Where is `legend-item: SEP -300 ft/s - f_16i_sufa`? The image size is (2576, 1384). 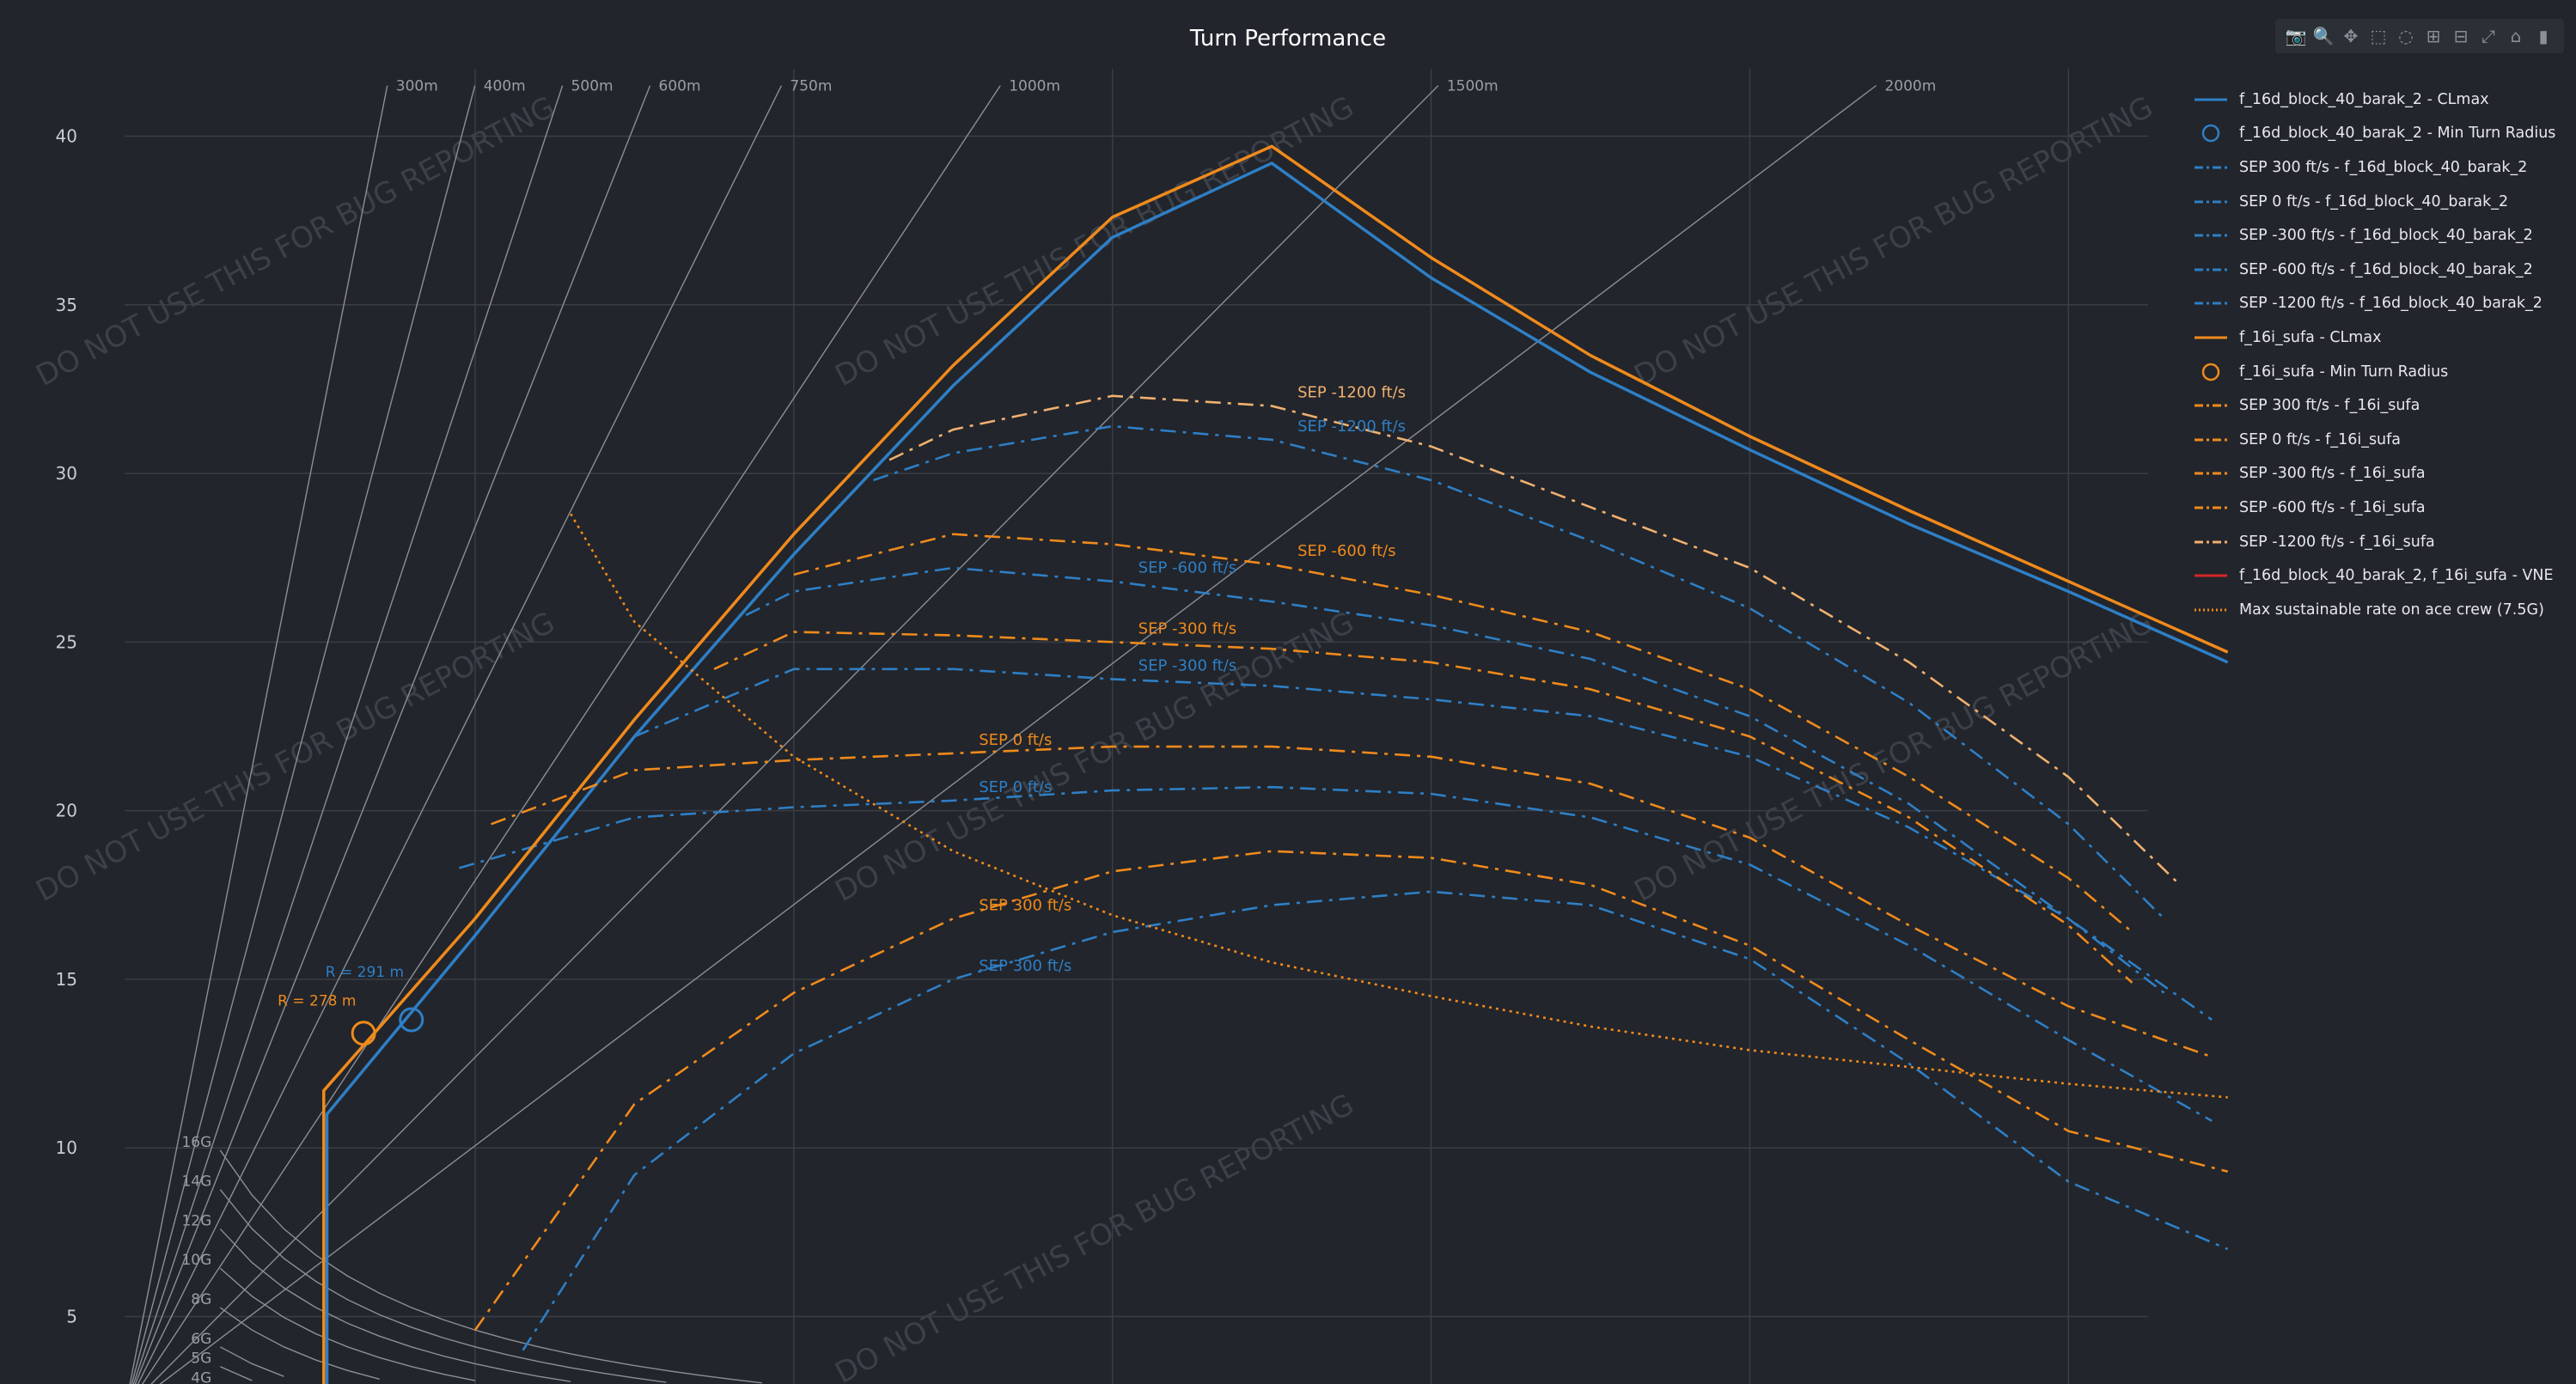
legend-item: SEP -300 ft/s - f_16i_sufa is located at coordinates (2380, 474).